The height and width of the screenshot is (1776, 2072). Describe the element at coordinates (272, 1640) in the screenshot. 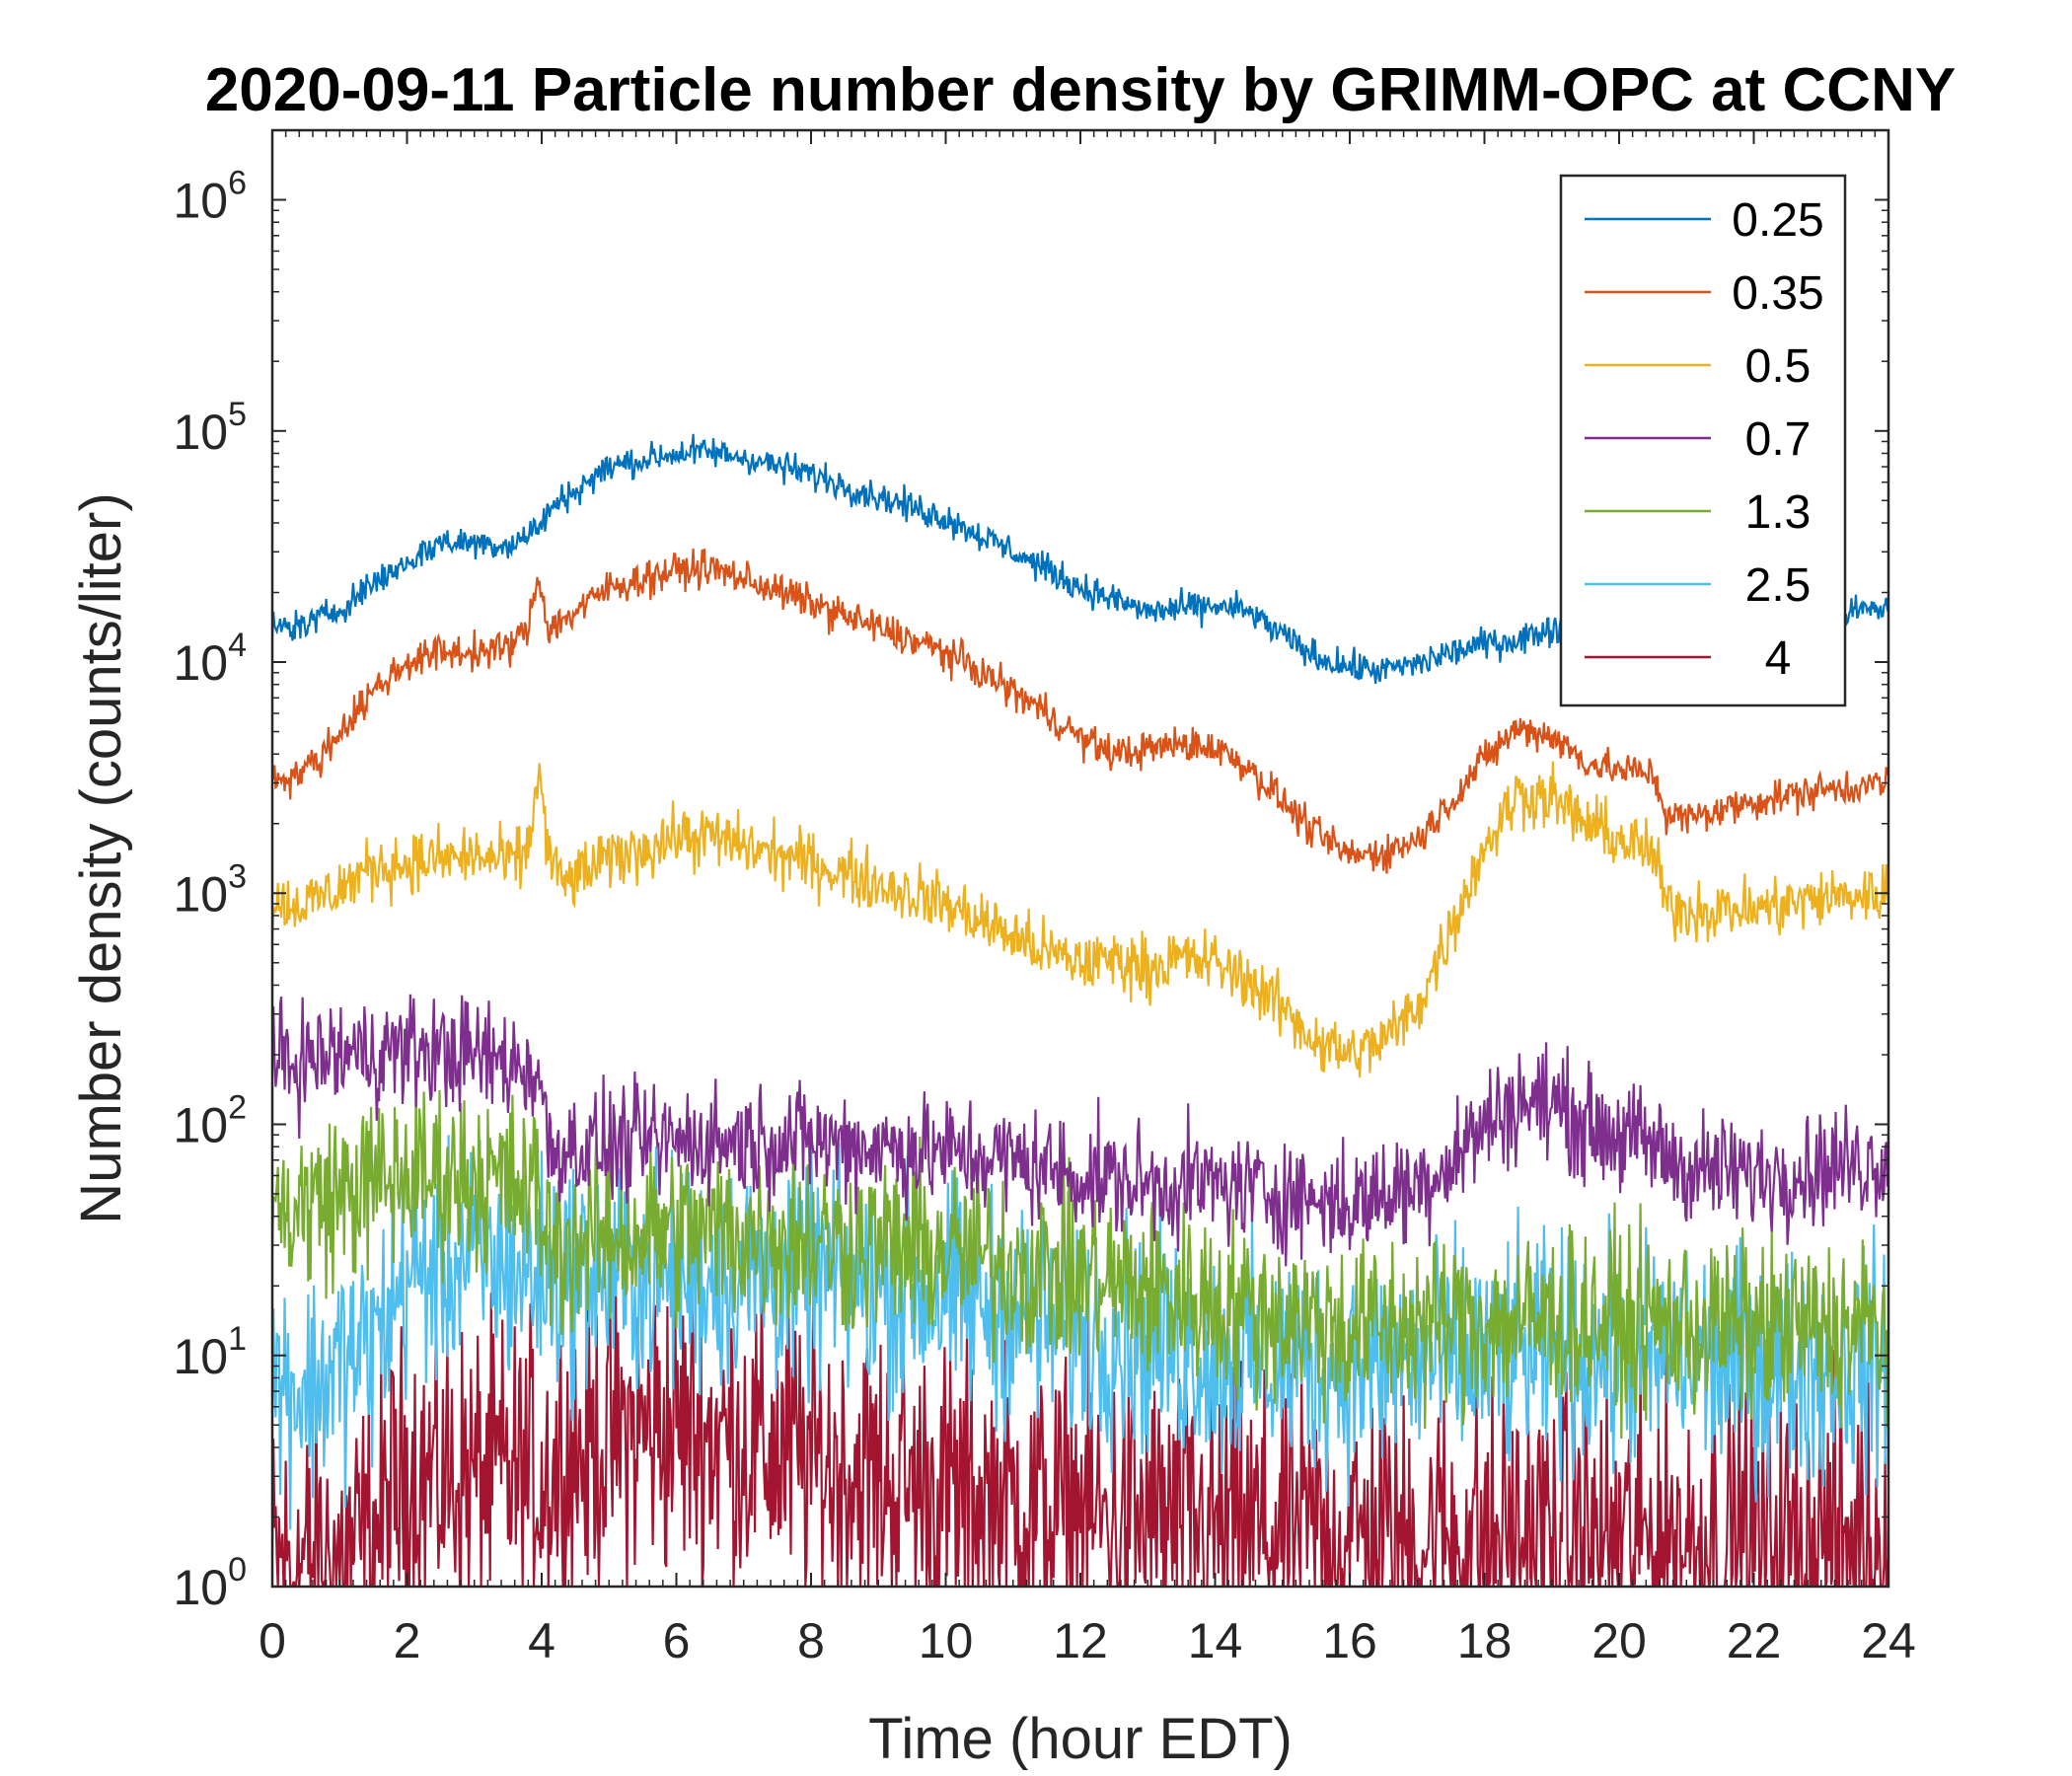

I see `x-tick-label: 0` at that location.